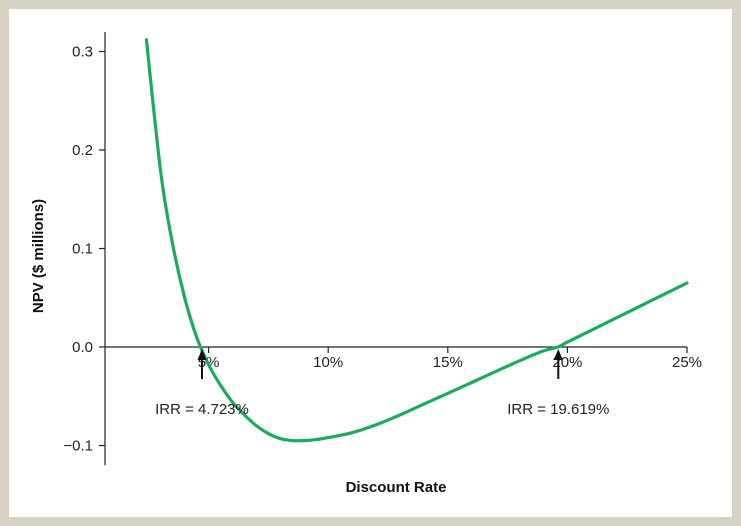  Describe the element at coordinates (82, 249) in the screenshot. I see `y-tick-label: 0.1` at that location.